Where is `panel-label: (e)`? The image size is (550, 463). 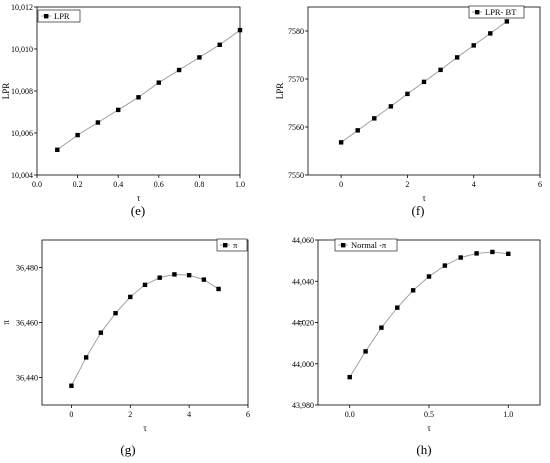
panel-label: (e) is located at coordinates (138, 210).